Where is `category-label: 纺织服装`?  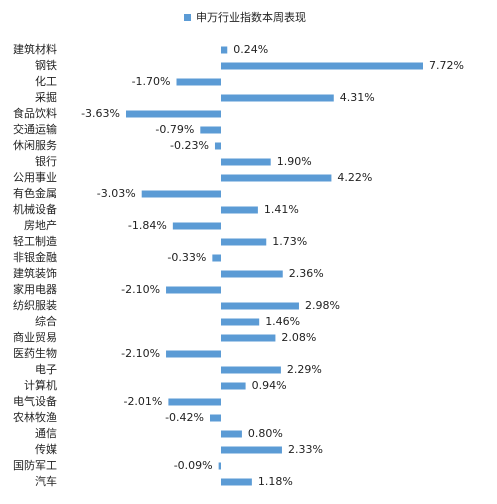
category-label: 纺织服装 is located at coordinates (35, 305).